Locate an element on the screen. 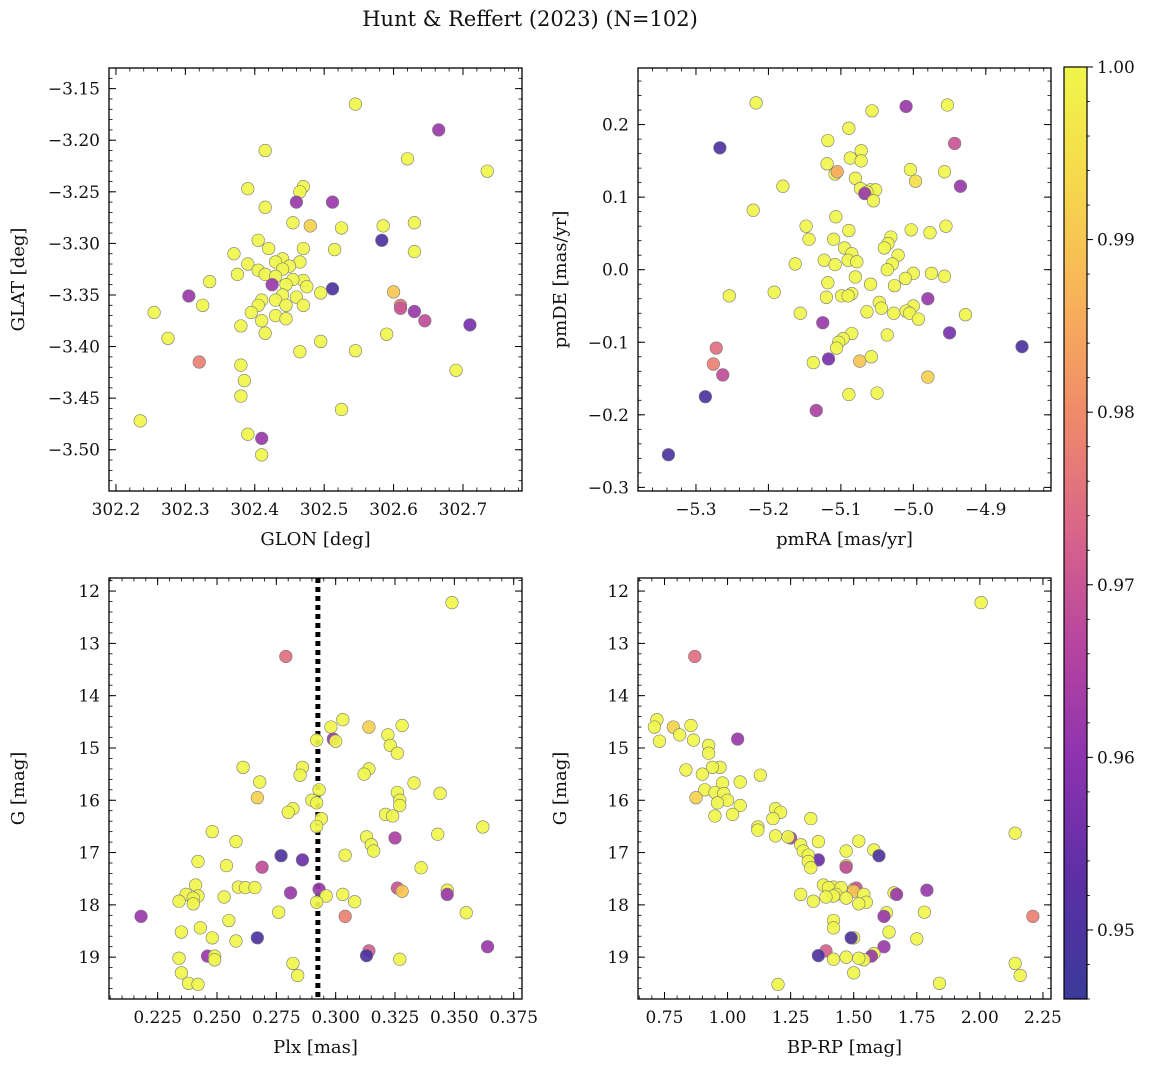 The width and height of the screenshot is (1149, 1067). y-axis-label: G [mag] is located at coordinates (18, 788).